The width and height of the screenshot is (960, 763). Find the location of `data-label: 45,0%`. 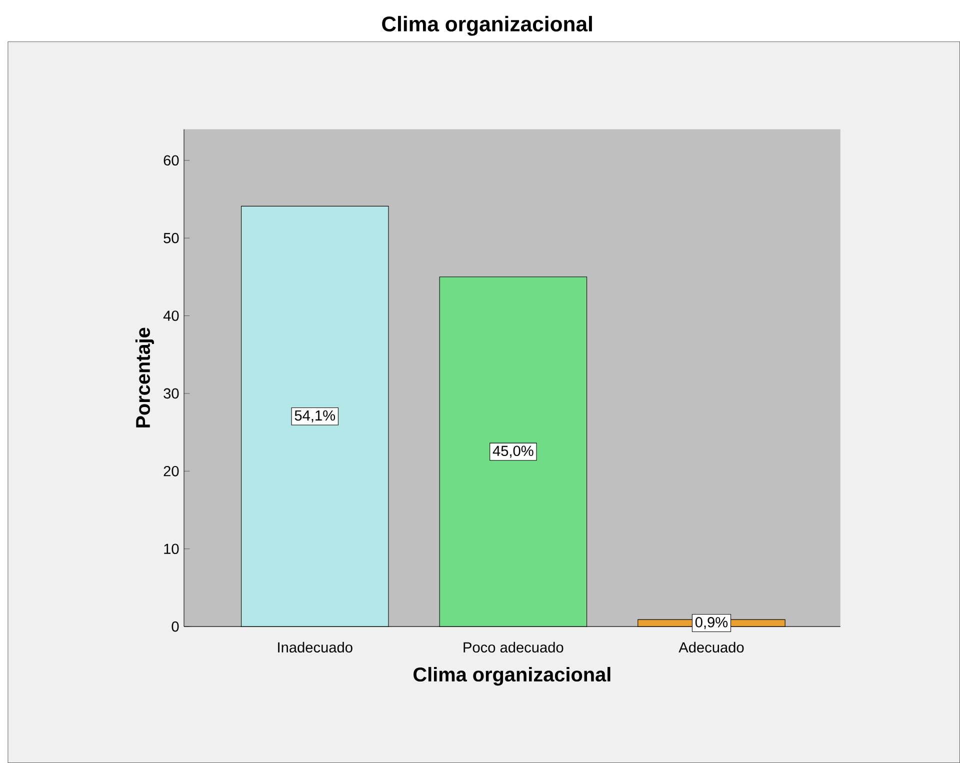

data-label: 45,0% is located at coordinates (513, 452).